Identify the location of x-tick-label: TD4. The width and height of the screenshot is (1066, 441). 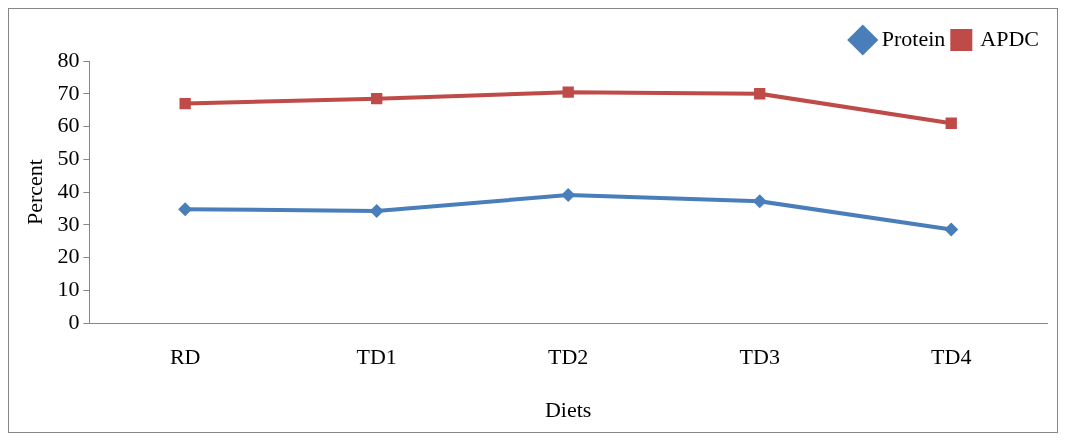
(951, 357).